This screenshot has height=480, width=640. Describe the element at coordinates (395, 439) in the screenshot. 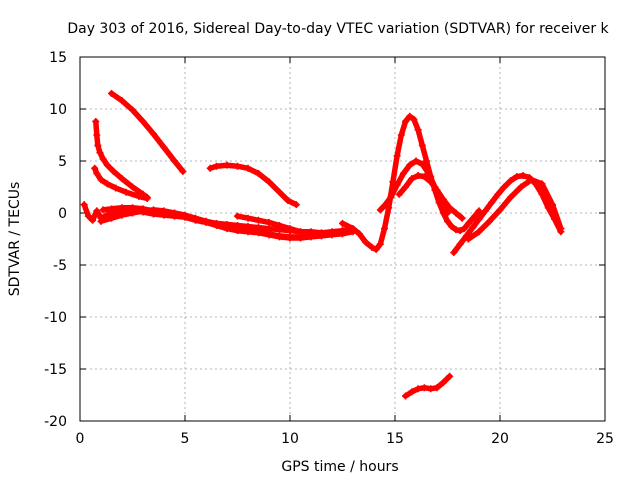

I see `x-tick-label: 15` at that location.